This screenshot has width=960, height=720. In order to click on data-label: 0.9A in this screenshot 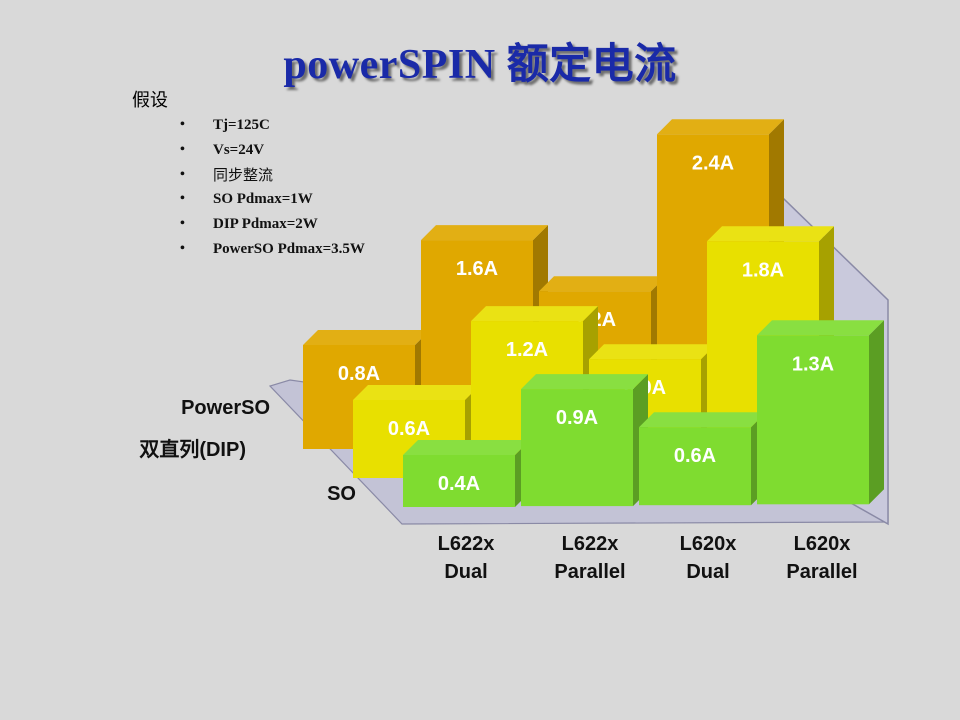, I will do `click(577, 418)`.